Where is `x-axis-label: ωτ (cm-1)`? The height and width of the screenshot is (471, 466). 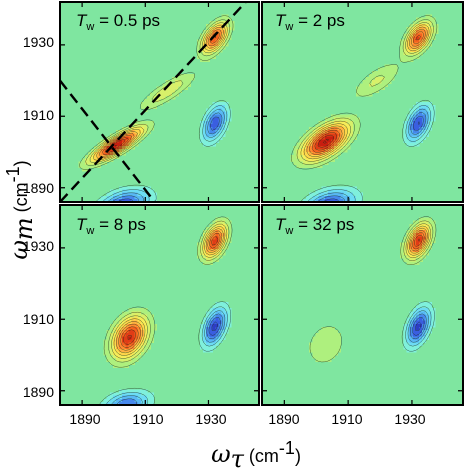 x-axis-label: ωτ (cm-1) is located at coordinates (256, 454).